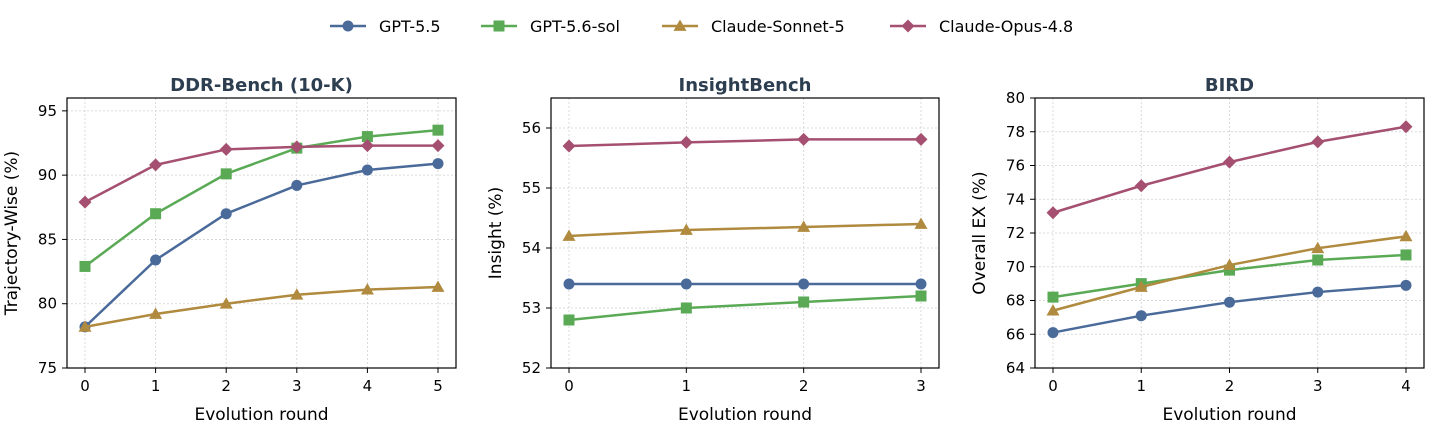 The height and width of the screenshot is (440, 1431). Describe the element at coordinates (1015, 267) in the screenshot. I see `y-tick-label: 70` at that location.